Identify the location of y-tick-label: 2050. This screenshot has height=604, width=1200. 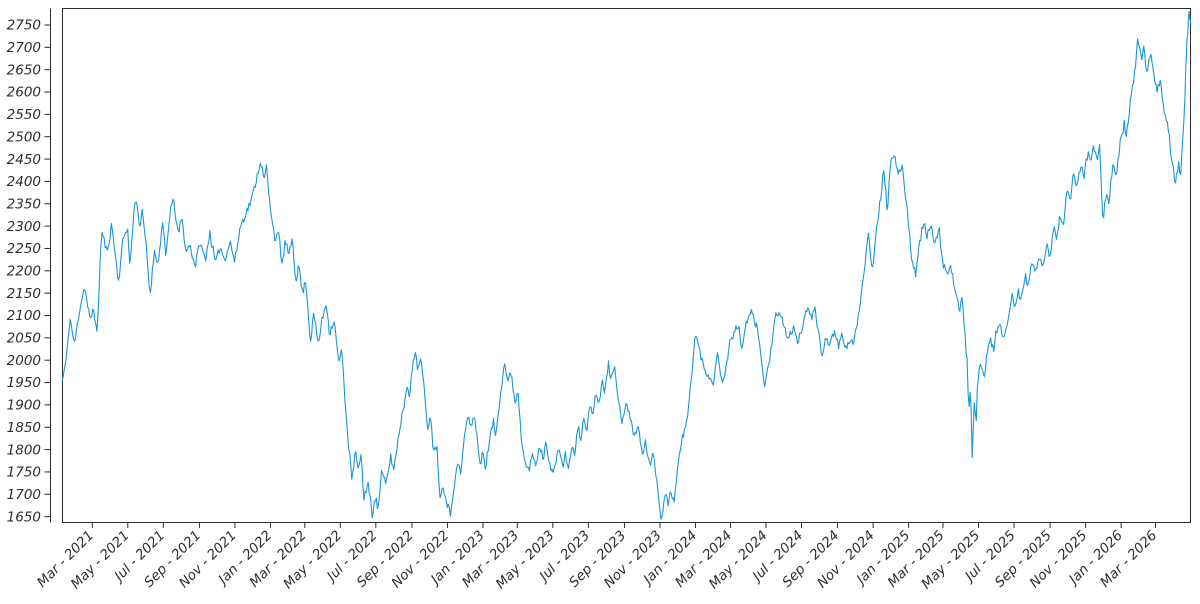
(24, 339).